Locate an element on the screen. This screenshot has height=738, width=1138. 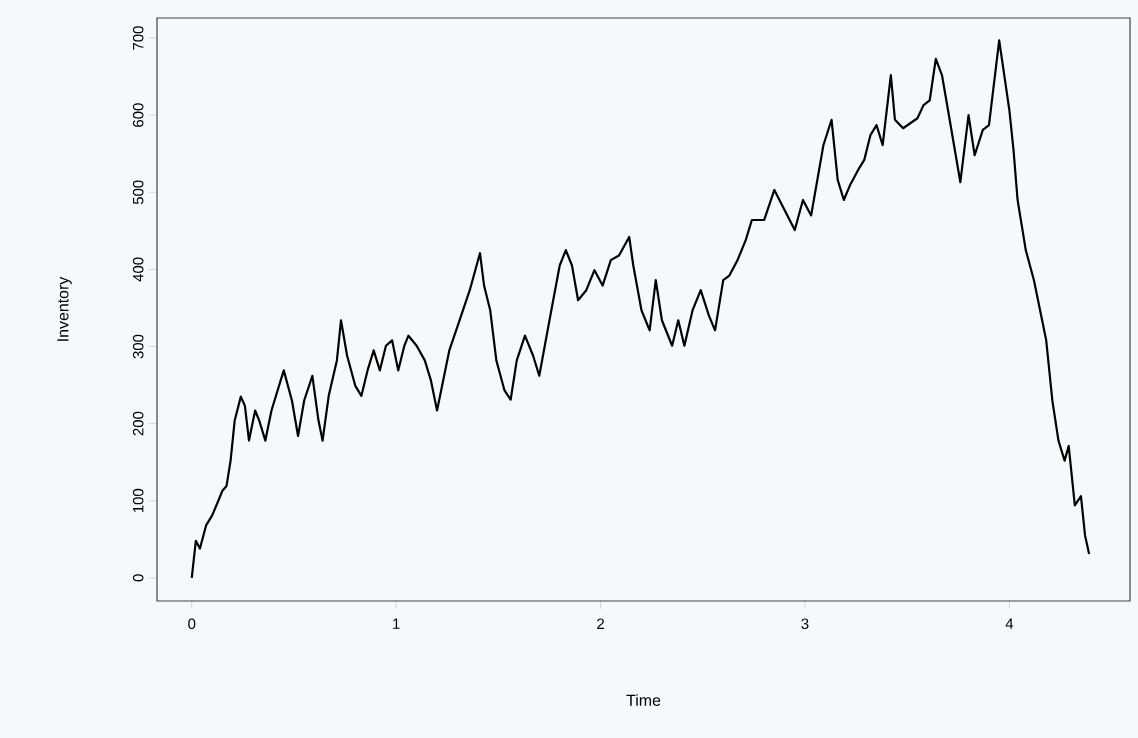
x-tick-label: 1 is located at coordinates (396, 623).